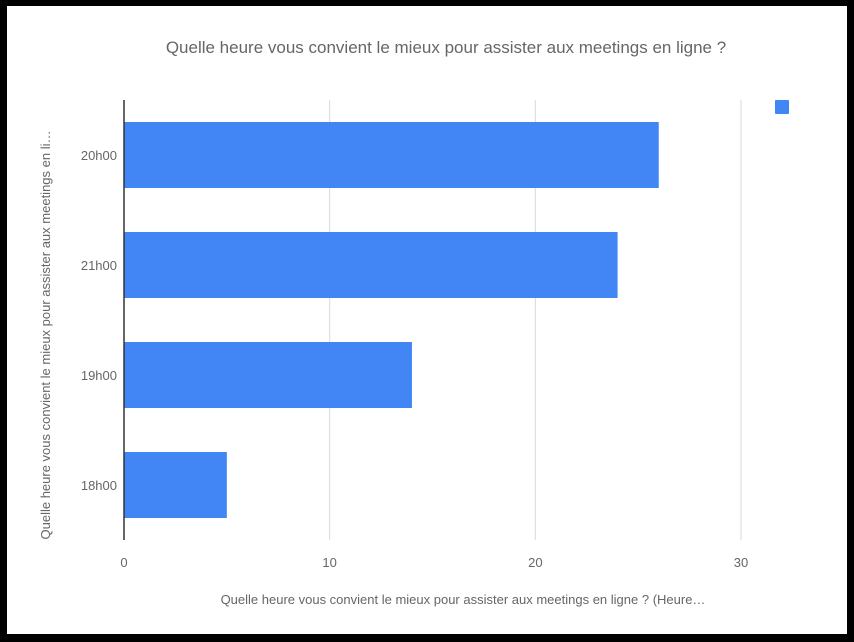 This screenshot has height=642, width=854. I want to click on x-tick-labels: 0 10 20 30, so click(434, 562).